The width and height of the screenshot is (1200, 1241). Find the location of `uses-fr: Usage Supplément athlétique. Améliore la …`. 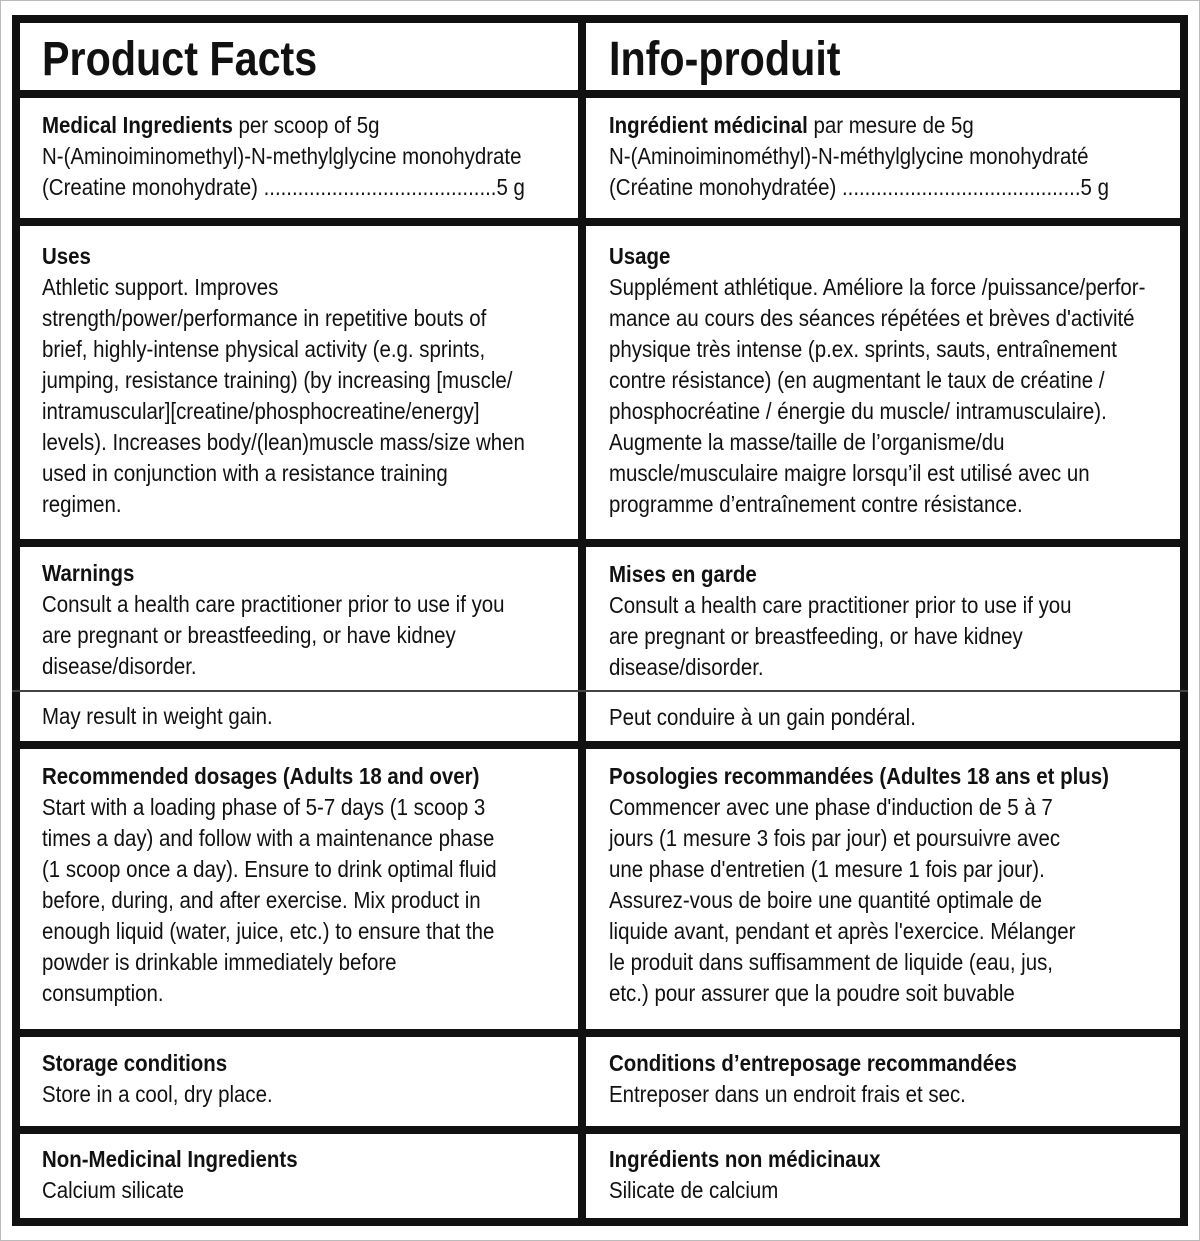

uses-fr: Usage Supplément athlétique. Améliore la … is located at coordinates (887, 380).